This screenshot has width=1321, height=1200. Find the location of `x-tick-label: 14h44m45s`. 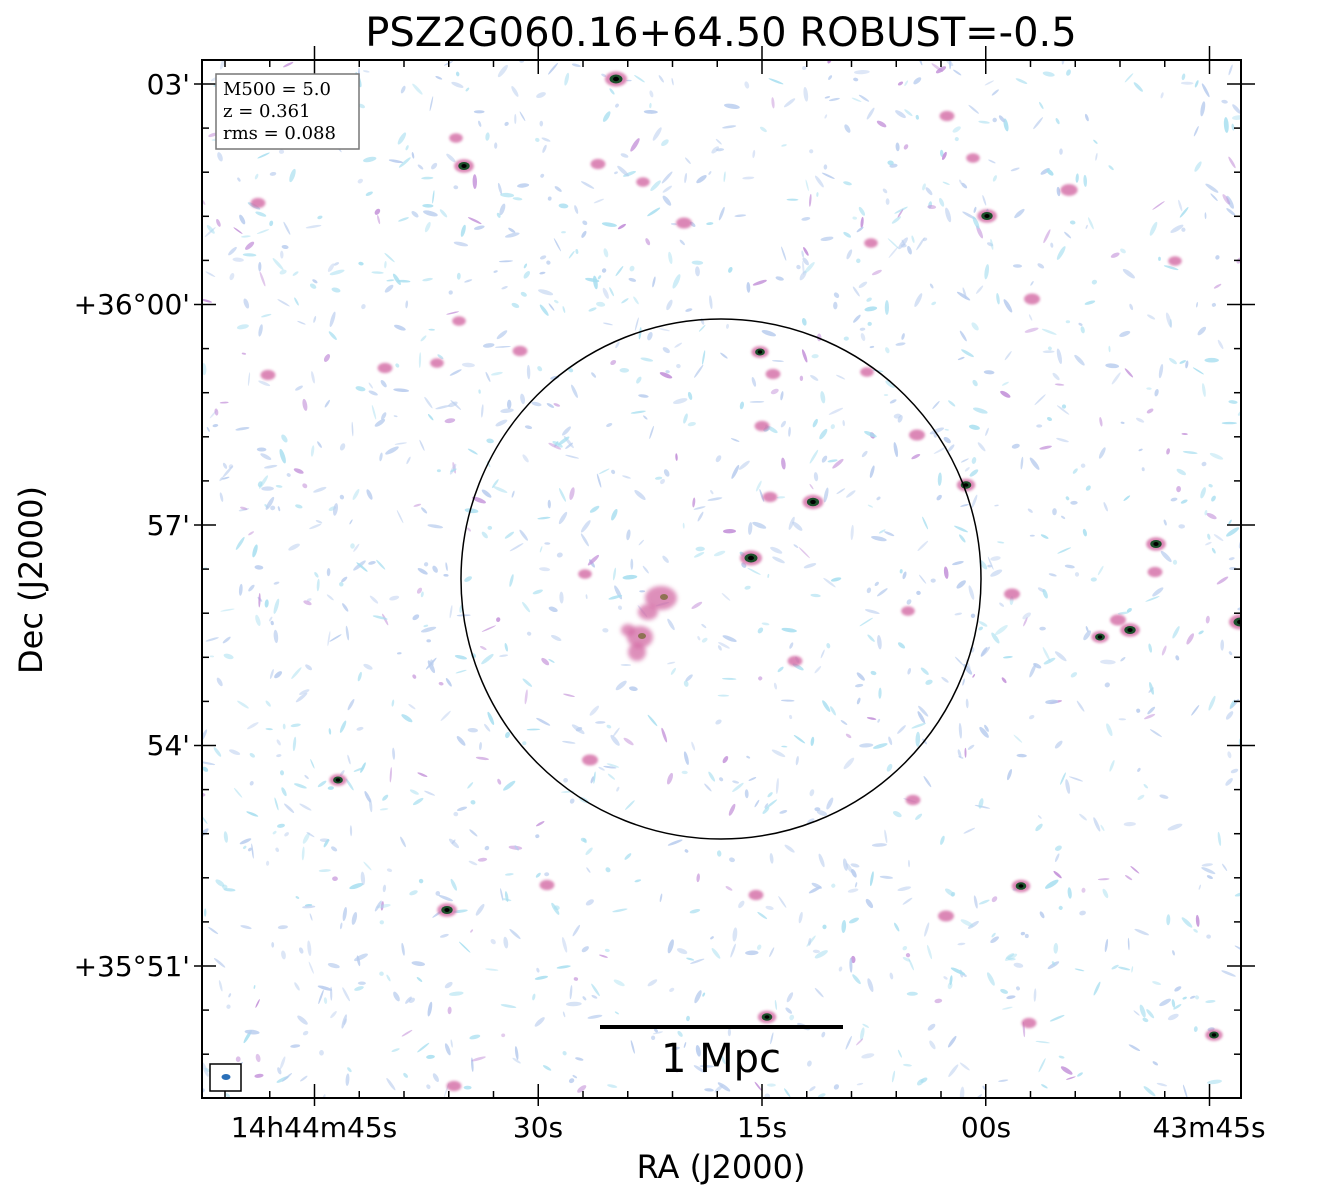

x-tick-label: 14h44m45s is located at coordinates (314, 1127).